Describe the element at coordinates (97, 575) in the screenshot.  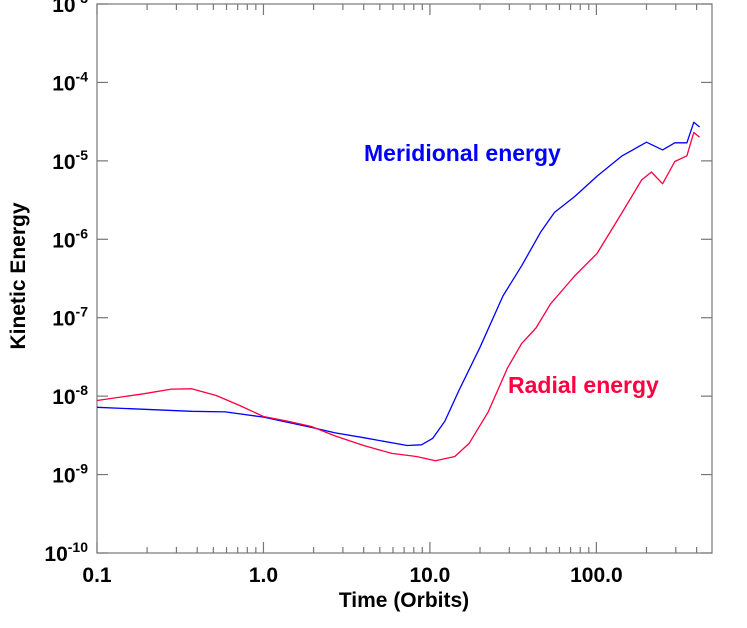
I see `x-tick-label: 0.1` at that location.